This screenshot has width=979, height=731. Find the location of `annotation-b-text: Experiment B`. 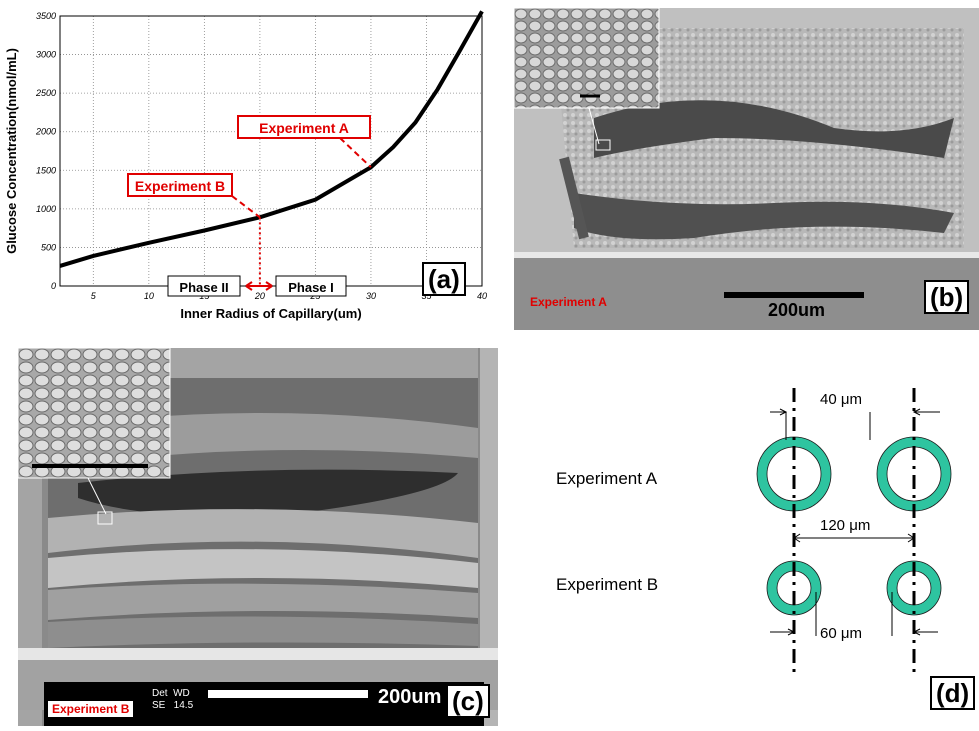

annotation-b-text: Experiment B is located at coordinates (180, 186).